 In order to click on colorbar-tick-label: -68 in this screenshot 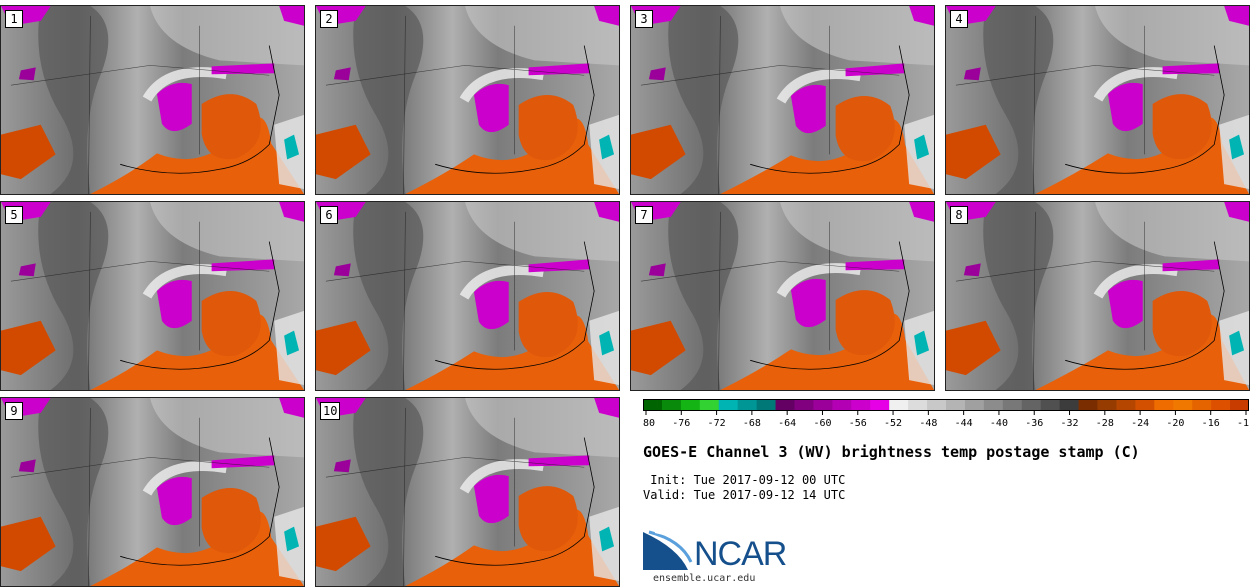, I will do `click(752, 423)`.